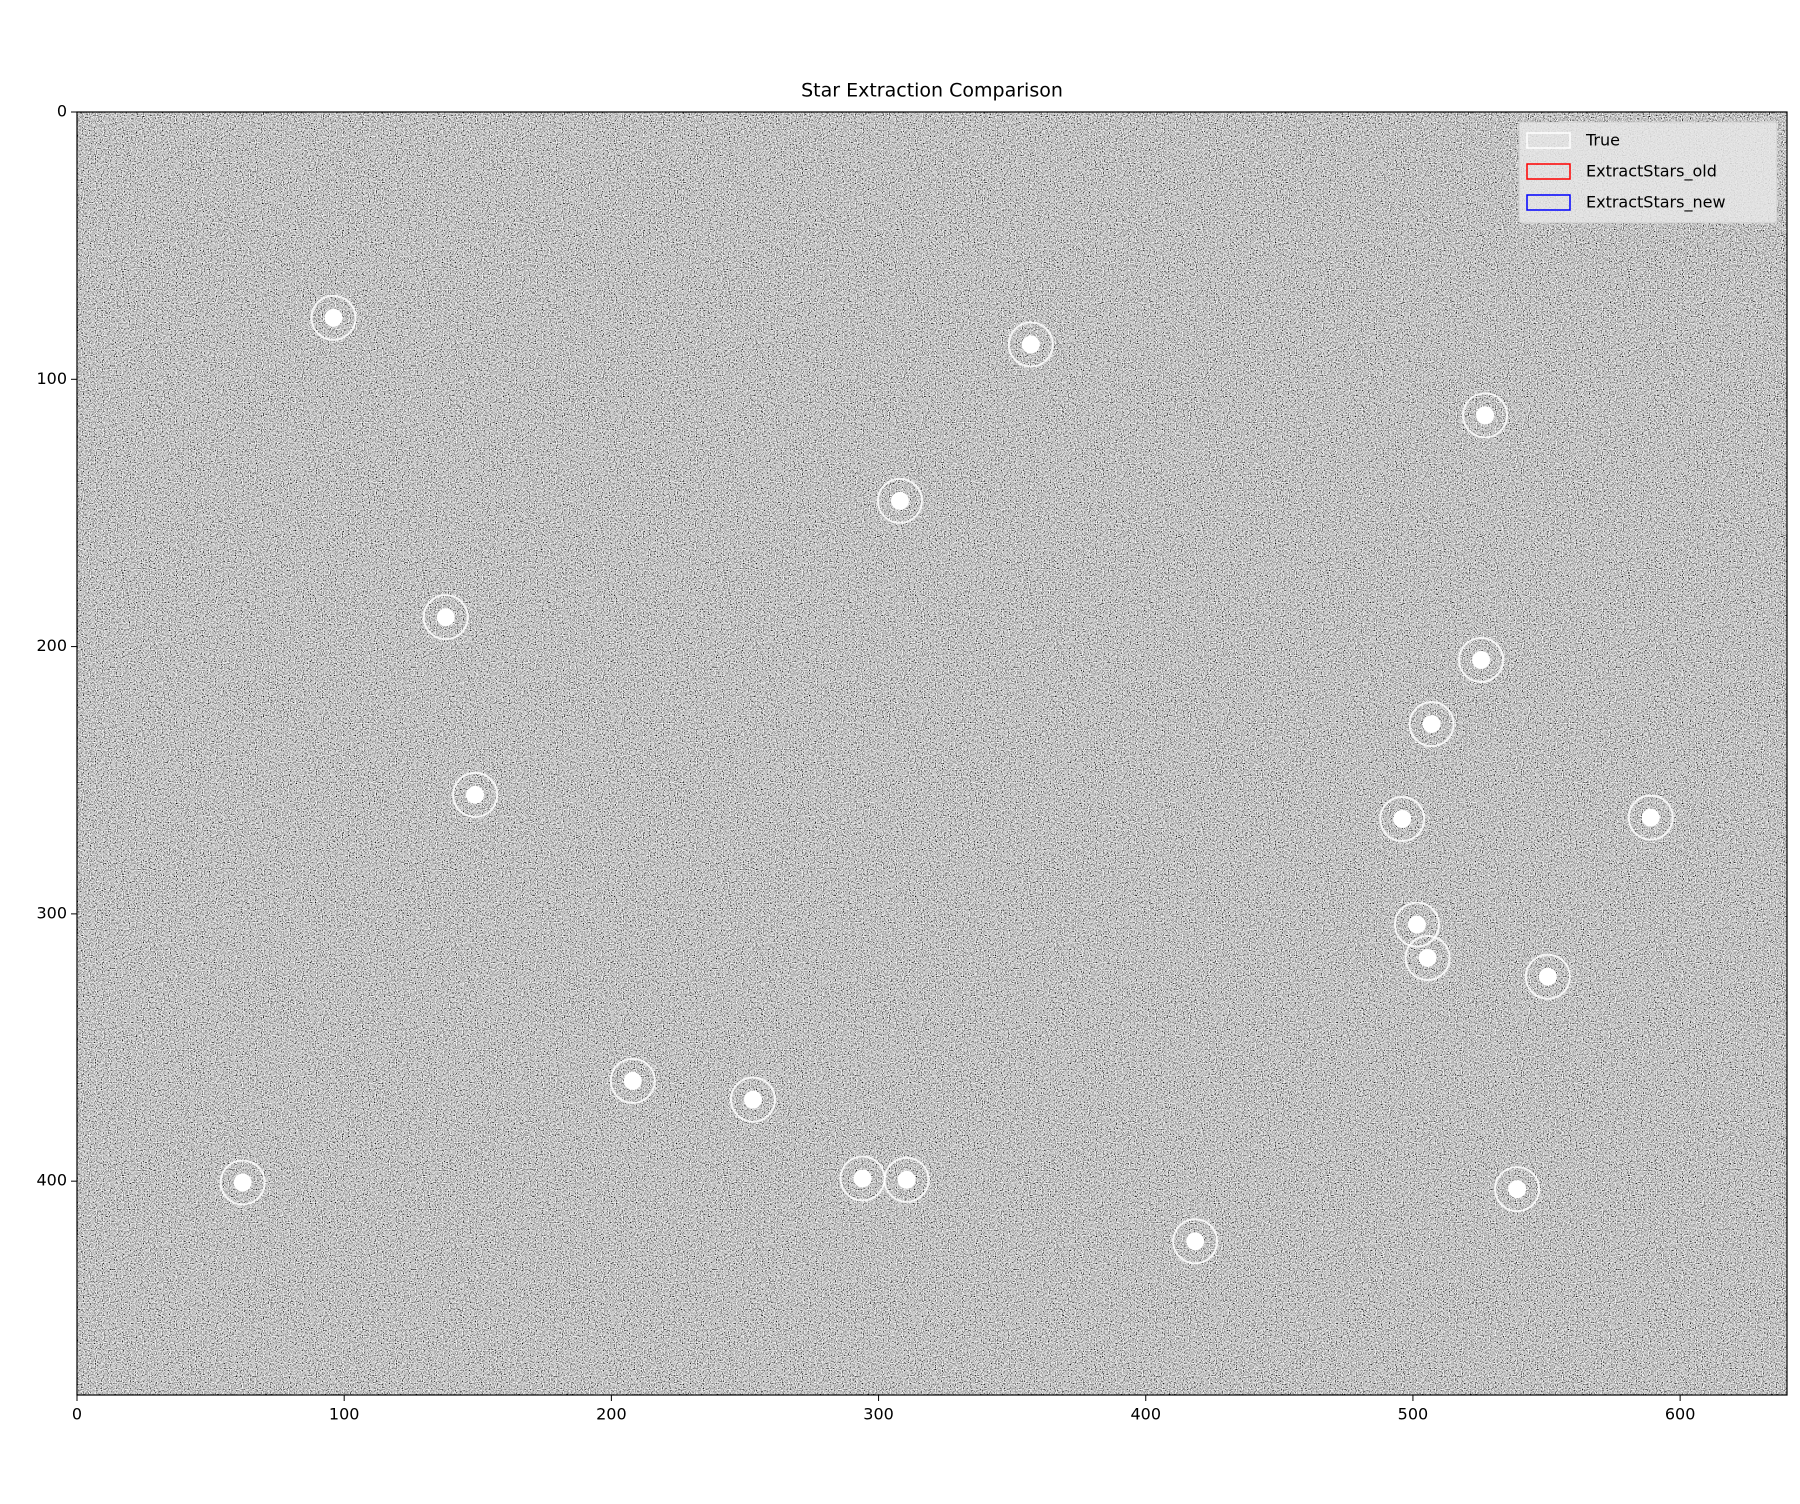 This screenshot has height=1504, width=1800. Describe the element at coordinates (1413, 1414) in the screenshot. I see `x-tick-label: 500` at that location.